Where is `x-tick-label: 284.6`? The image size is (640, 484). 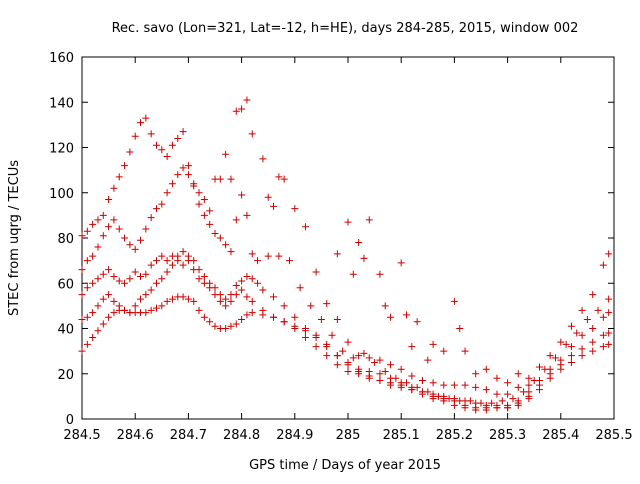
x-tick-label: 284.6 is located at coordinates (135, 435).